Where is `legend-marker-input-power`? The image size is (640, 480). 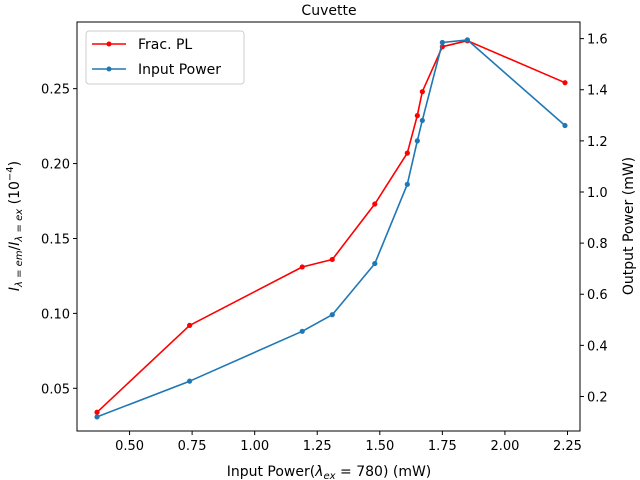
legend-marker-input-power is located at coordinates (109, 69).